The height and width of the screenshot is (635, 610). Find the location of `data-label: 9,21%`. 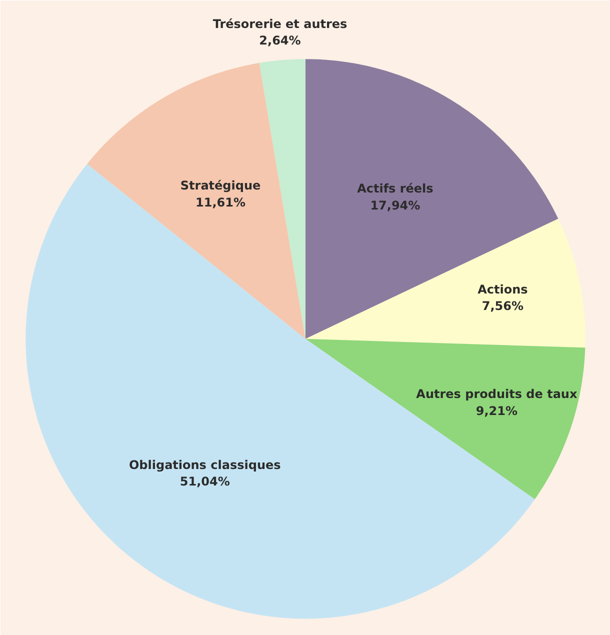

data-label: 9,21% is located at coordinates (497, 411).